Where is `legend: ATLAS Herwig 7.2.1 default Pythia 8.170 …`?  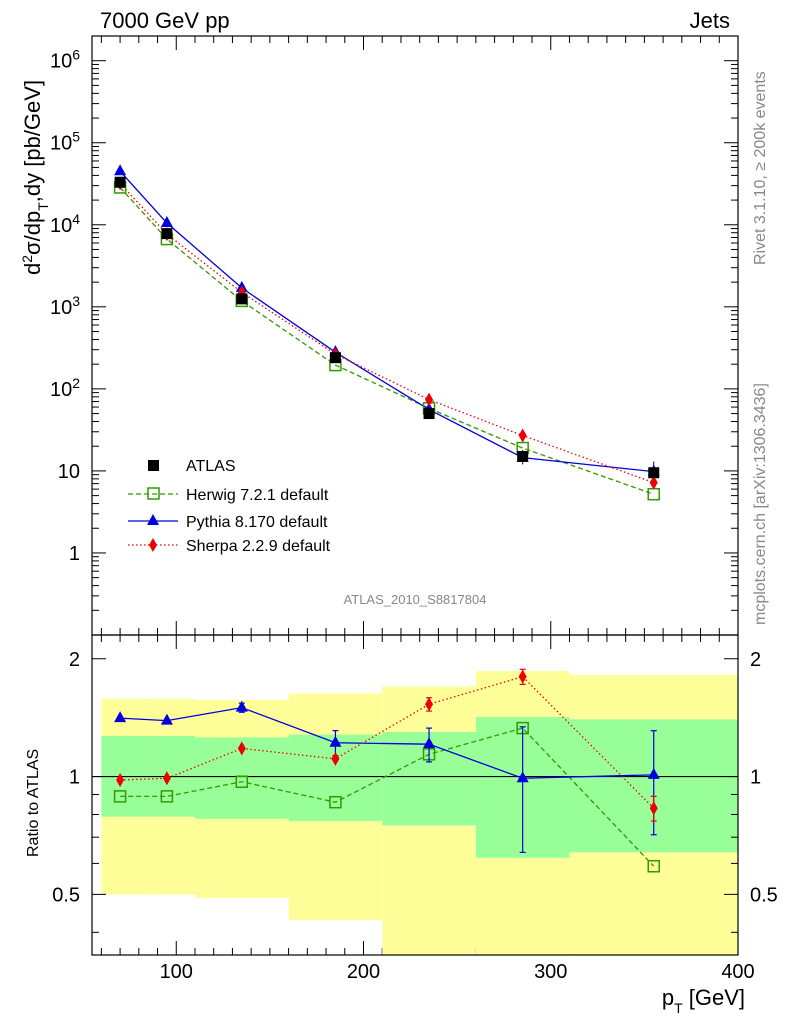 legend: ATLAS Herwig 7.2.1 default Pythia 8.170 … is located at coordinates (229, 506).